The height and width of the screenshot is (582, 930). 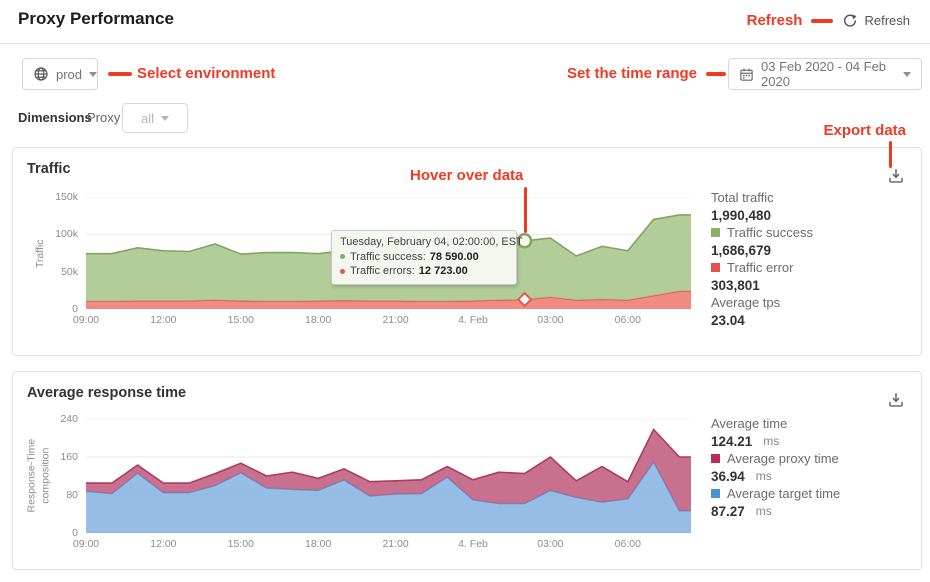 What do you see at coordinates (388, 300) in the screenshot?
I see `traffic-errors-area` at bounding box center [388, 300].